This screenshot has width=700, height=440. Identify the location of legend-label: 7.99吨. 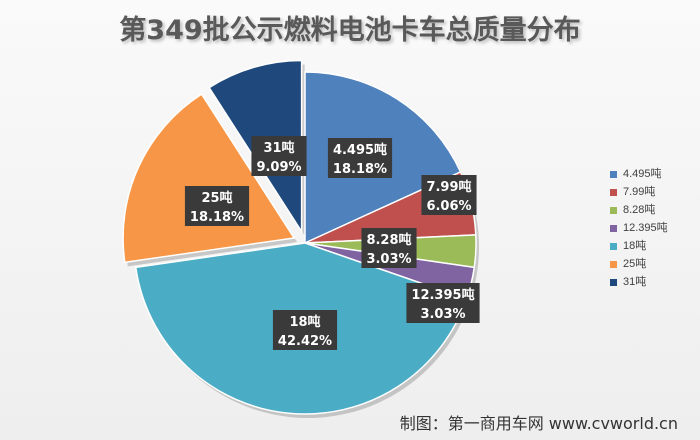
(639, 192).